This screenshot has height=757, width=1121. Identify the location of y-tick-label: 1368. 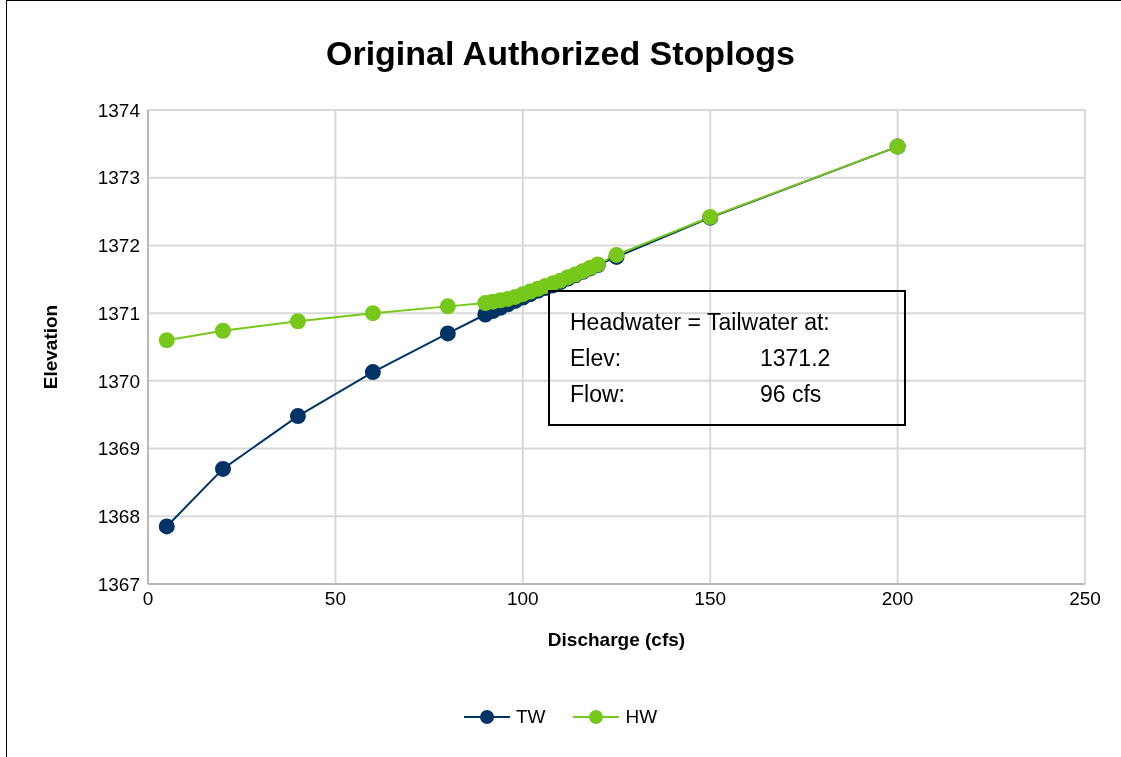
(118, 517).